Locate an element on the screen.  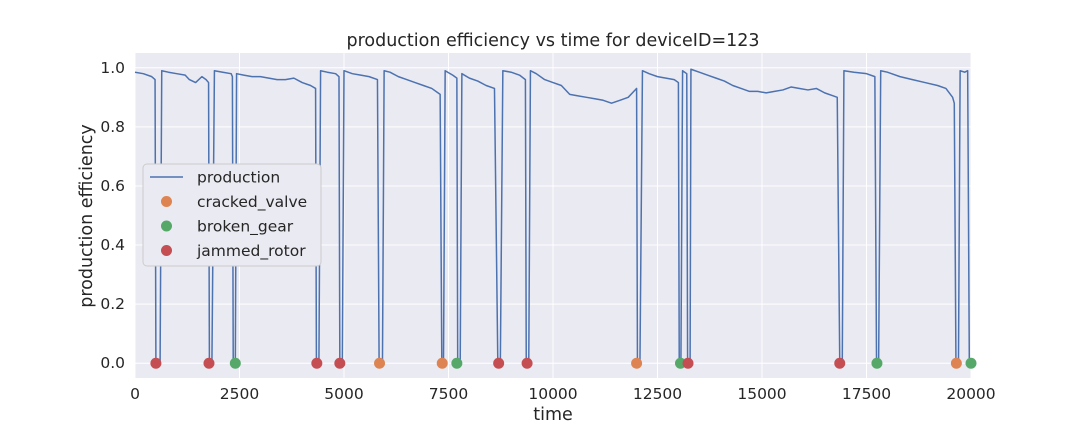
y-tick-label: 0.0 is located at coordinates (112, 363).